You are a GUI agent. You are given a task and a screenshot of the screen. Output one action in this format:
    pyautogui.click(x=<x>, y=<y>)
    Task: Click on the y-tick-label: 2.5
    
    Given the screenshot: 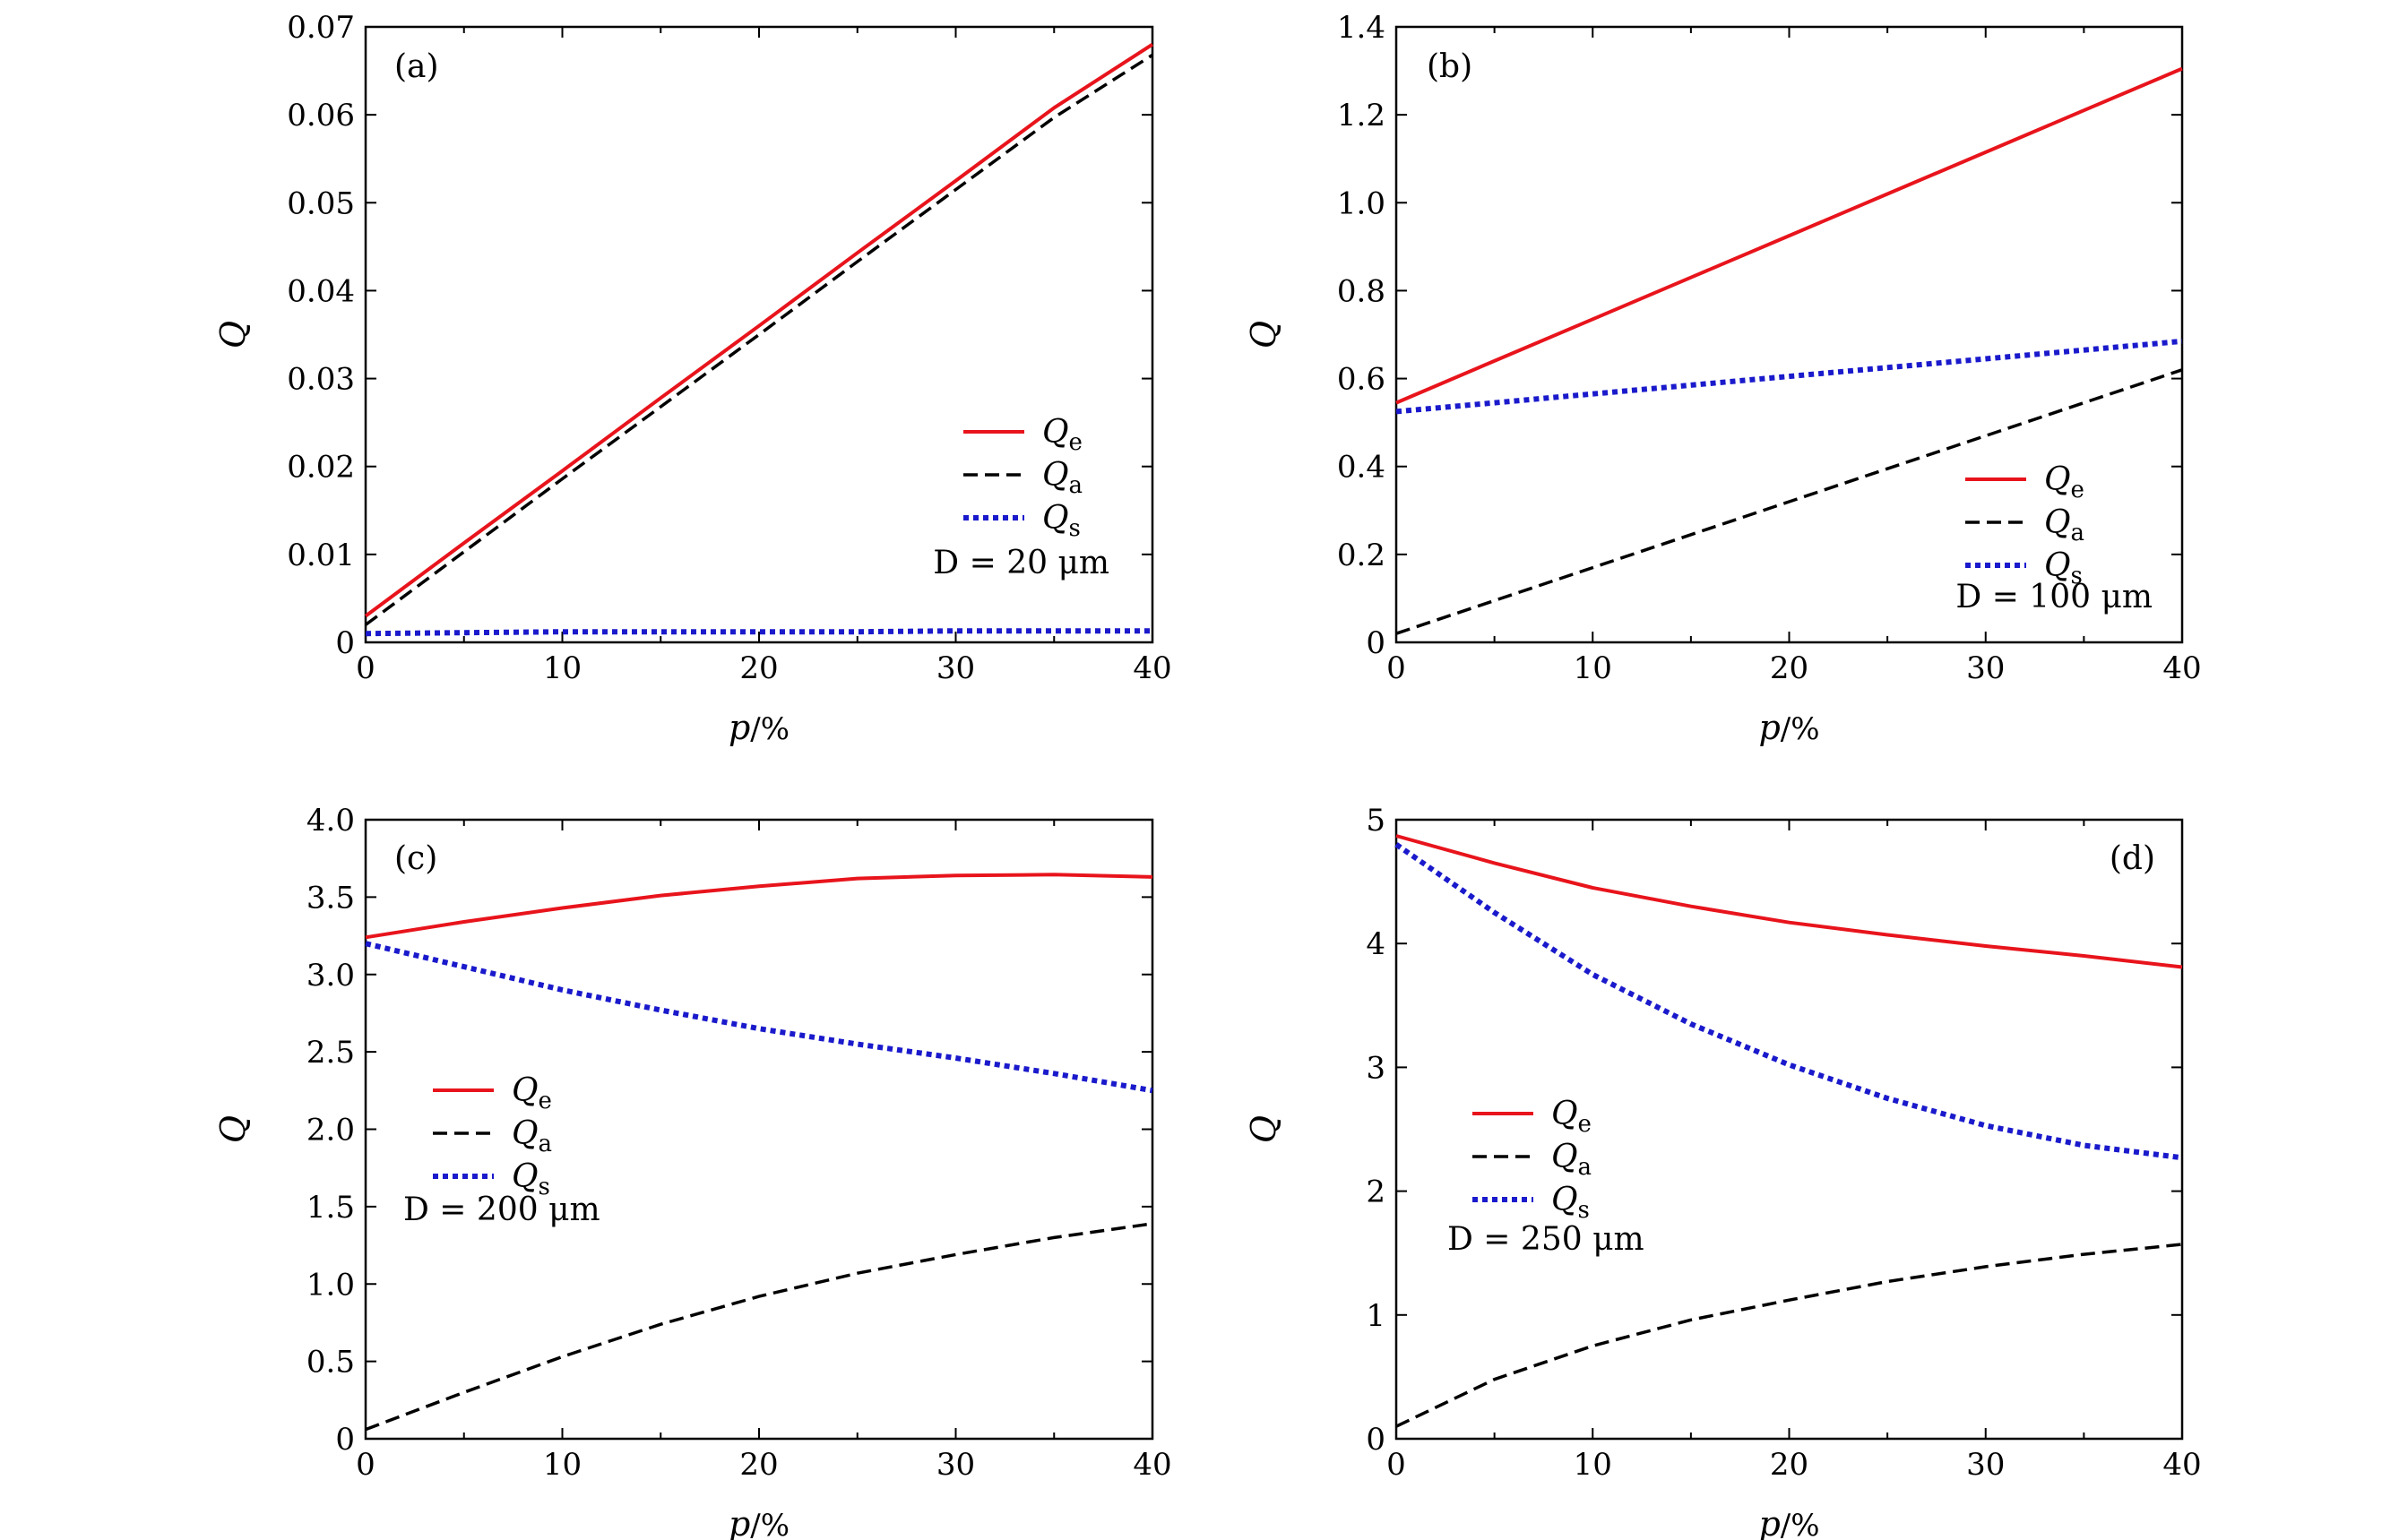 What is the action you would take?
    pyautogui.click(x=330, y=1053)
    